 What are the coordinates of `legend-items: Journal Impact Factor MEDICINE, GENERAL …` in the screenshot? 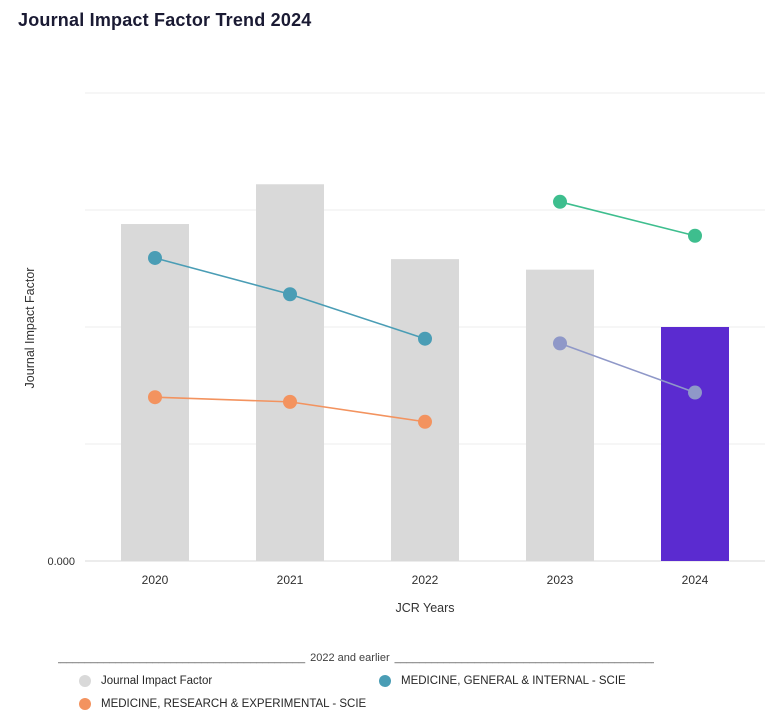 It's located at (366, 692).